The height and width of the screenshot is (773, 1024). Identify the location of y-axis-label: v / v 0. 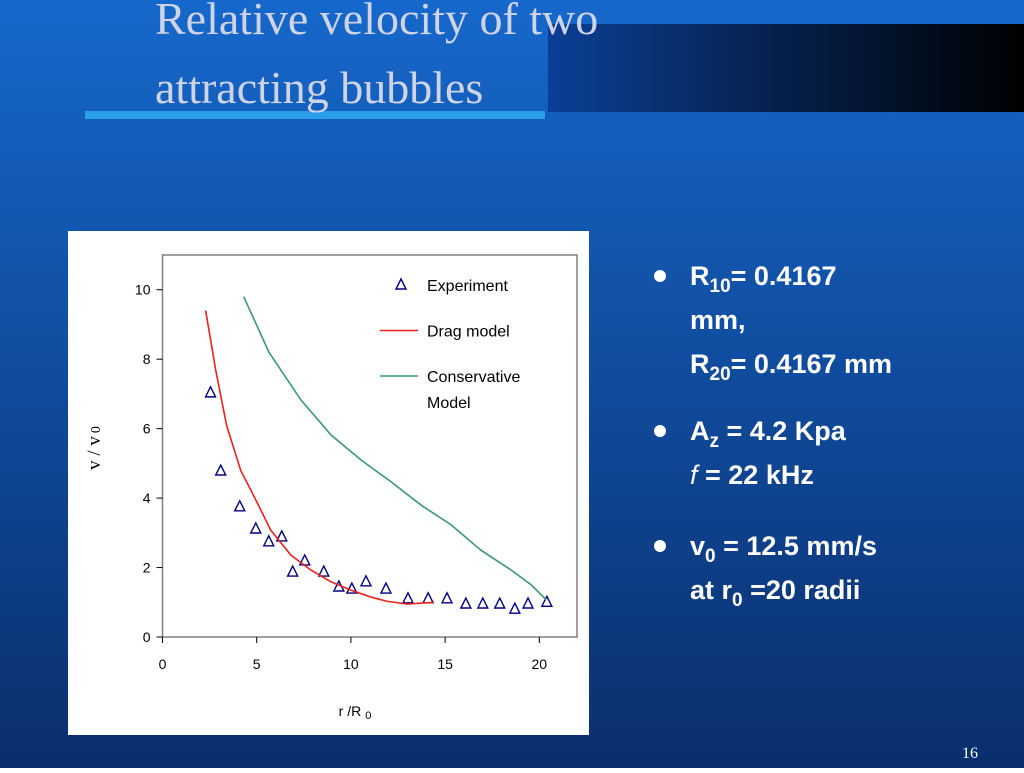
(94, 448).